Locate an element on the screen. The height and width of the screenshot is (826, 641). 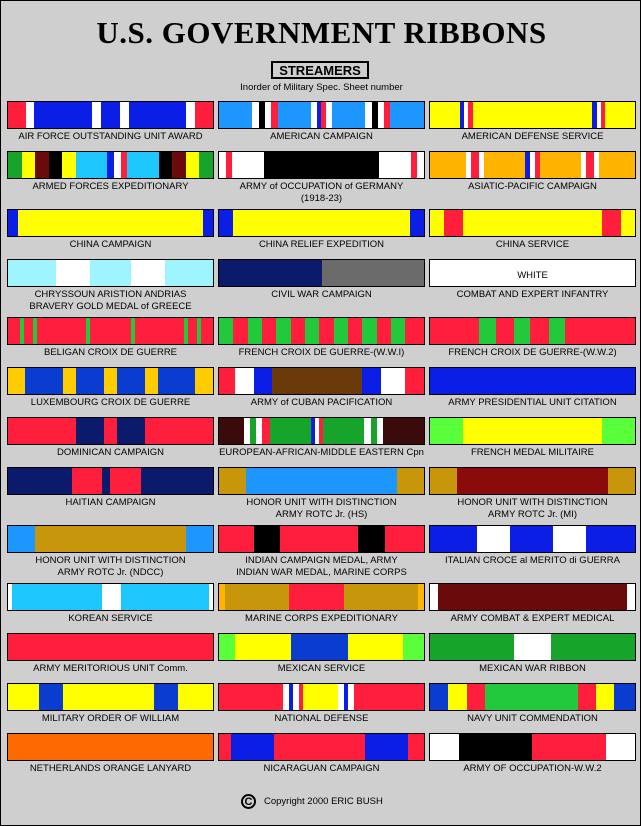
ribbon-item: MILITARY ORDER OF WILLIAM is located at coordinates (110, 711).